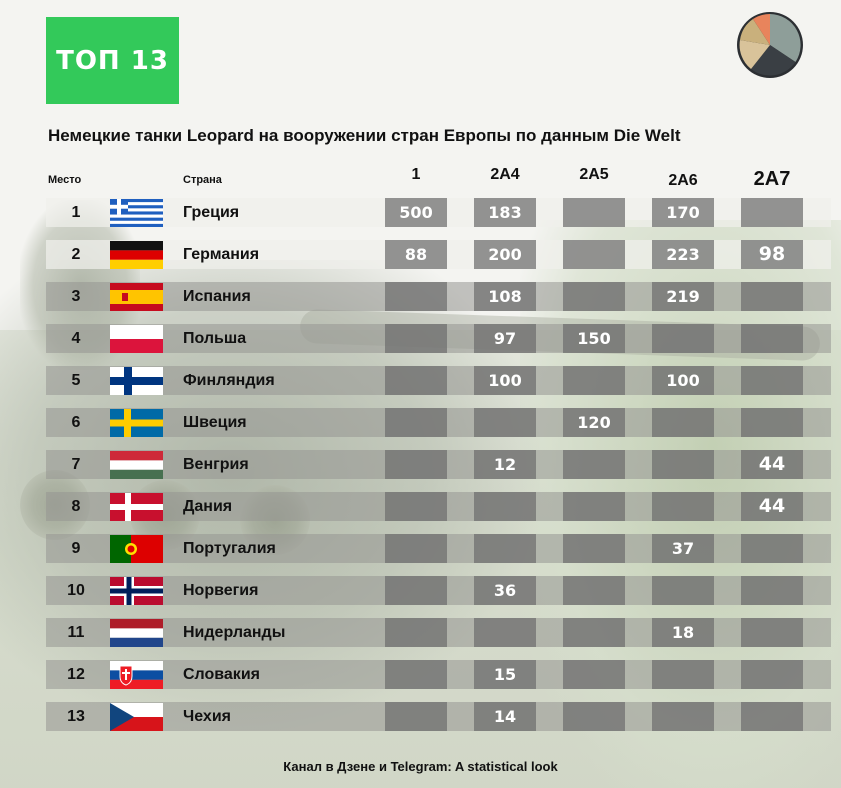 The image size is (841, 788). What do you see at coordinates (505, 338) in the screenshot?
I see `value-cell: 97` at bounding box center [505, 338].